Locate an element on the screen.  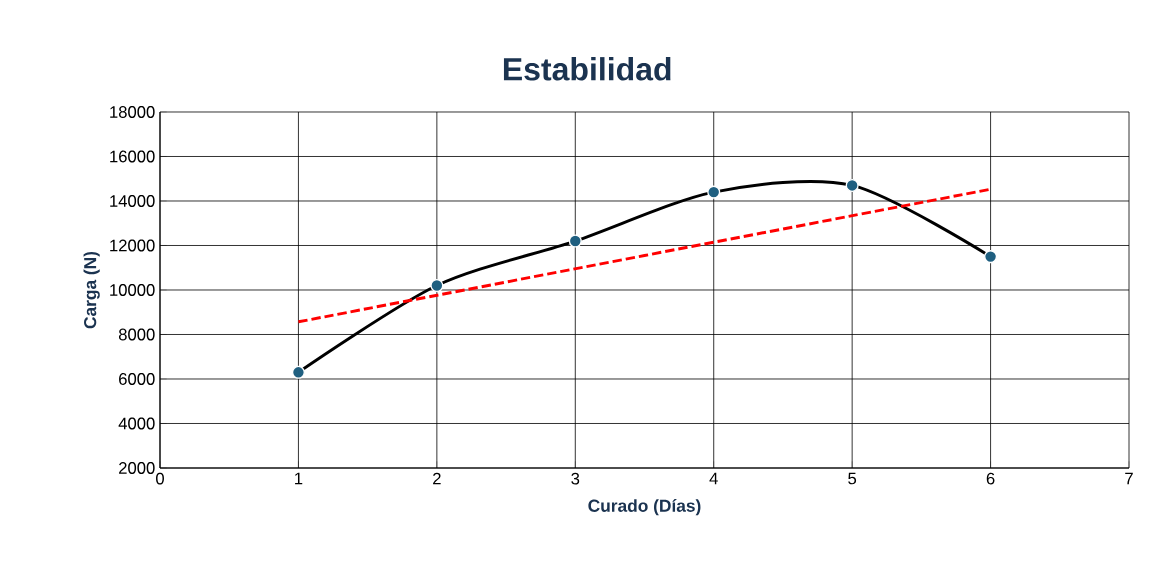
y-tick-label: 18000 is located at coordinates (132, 112).